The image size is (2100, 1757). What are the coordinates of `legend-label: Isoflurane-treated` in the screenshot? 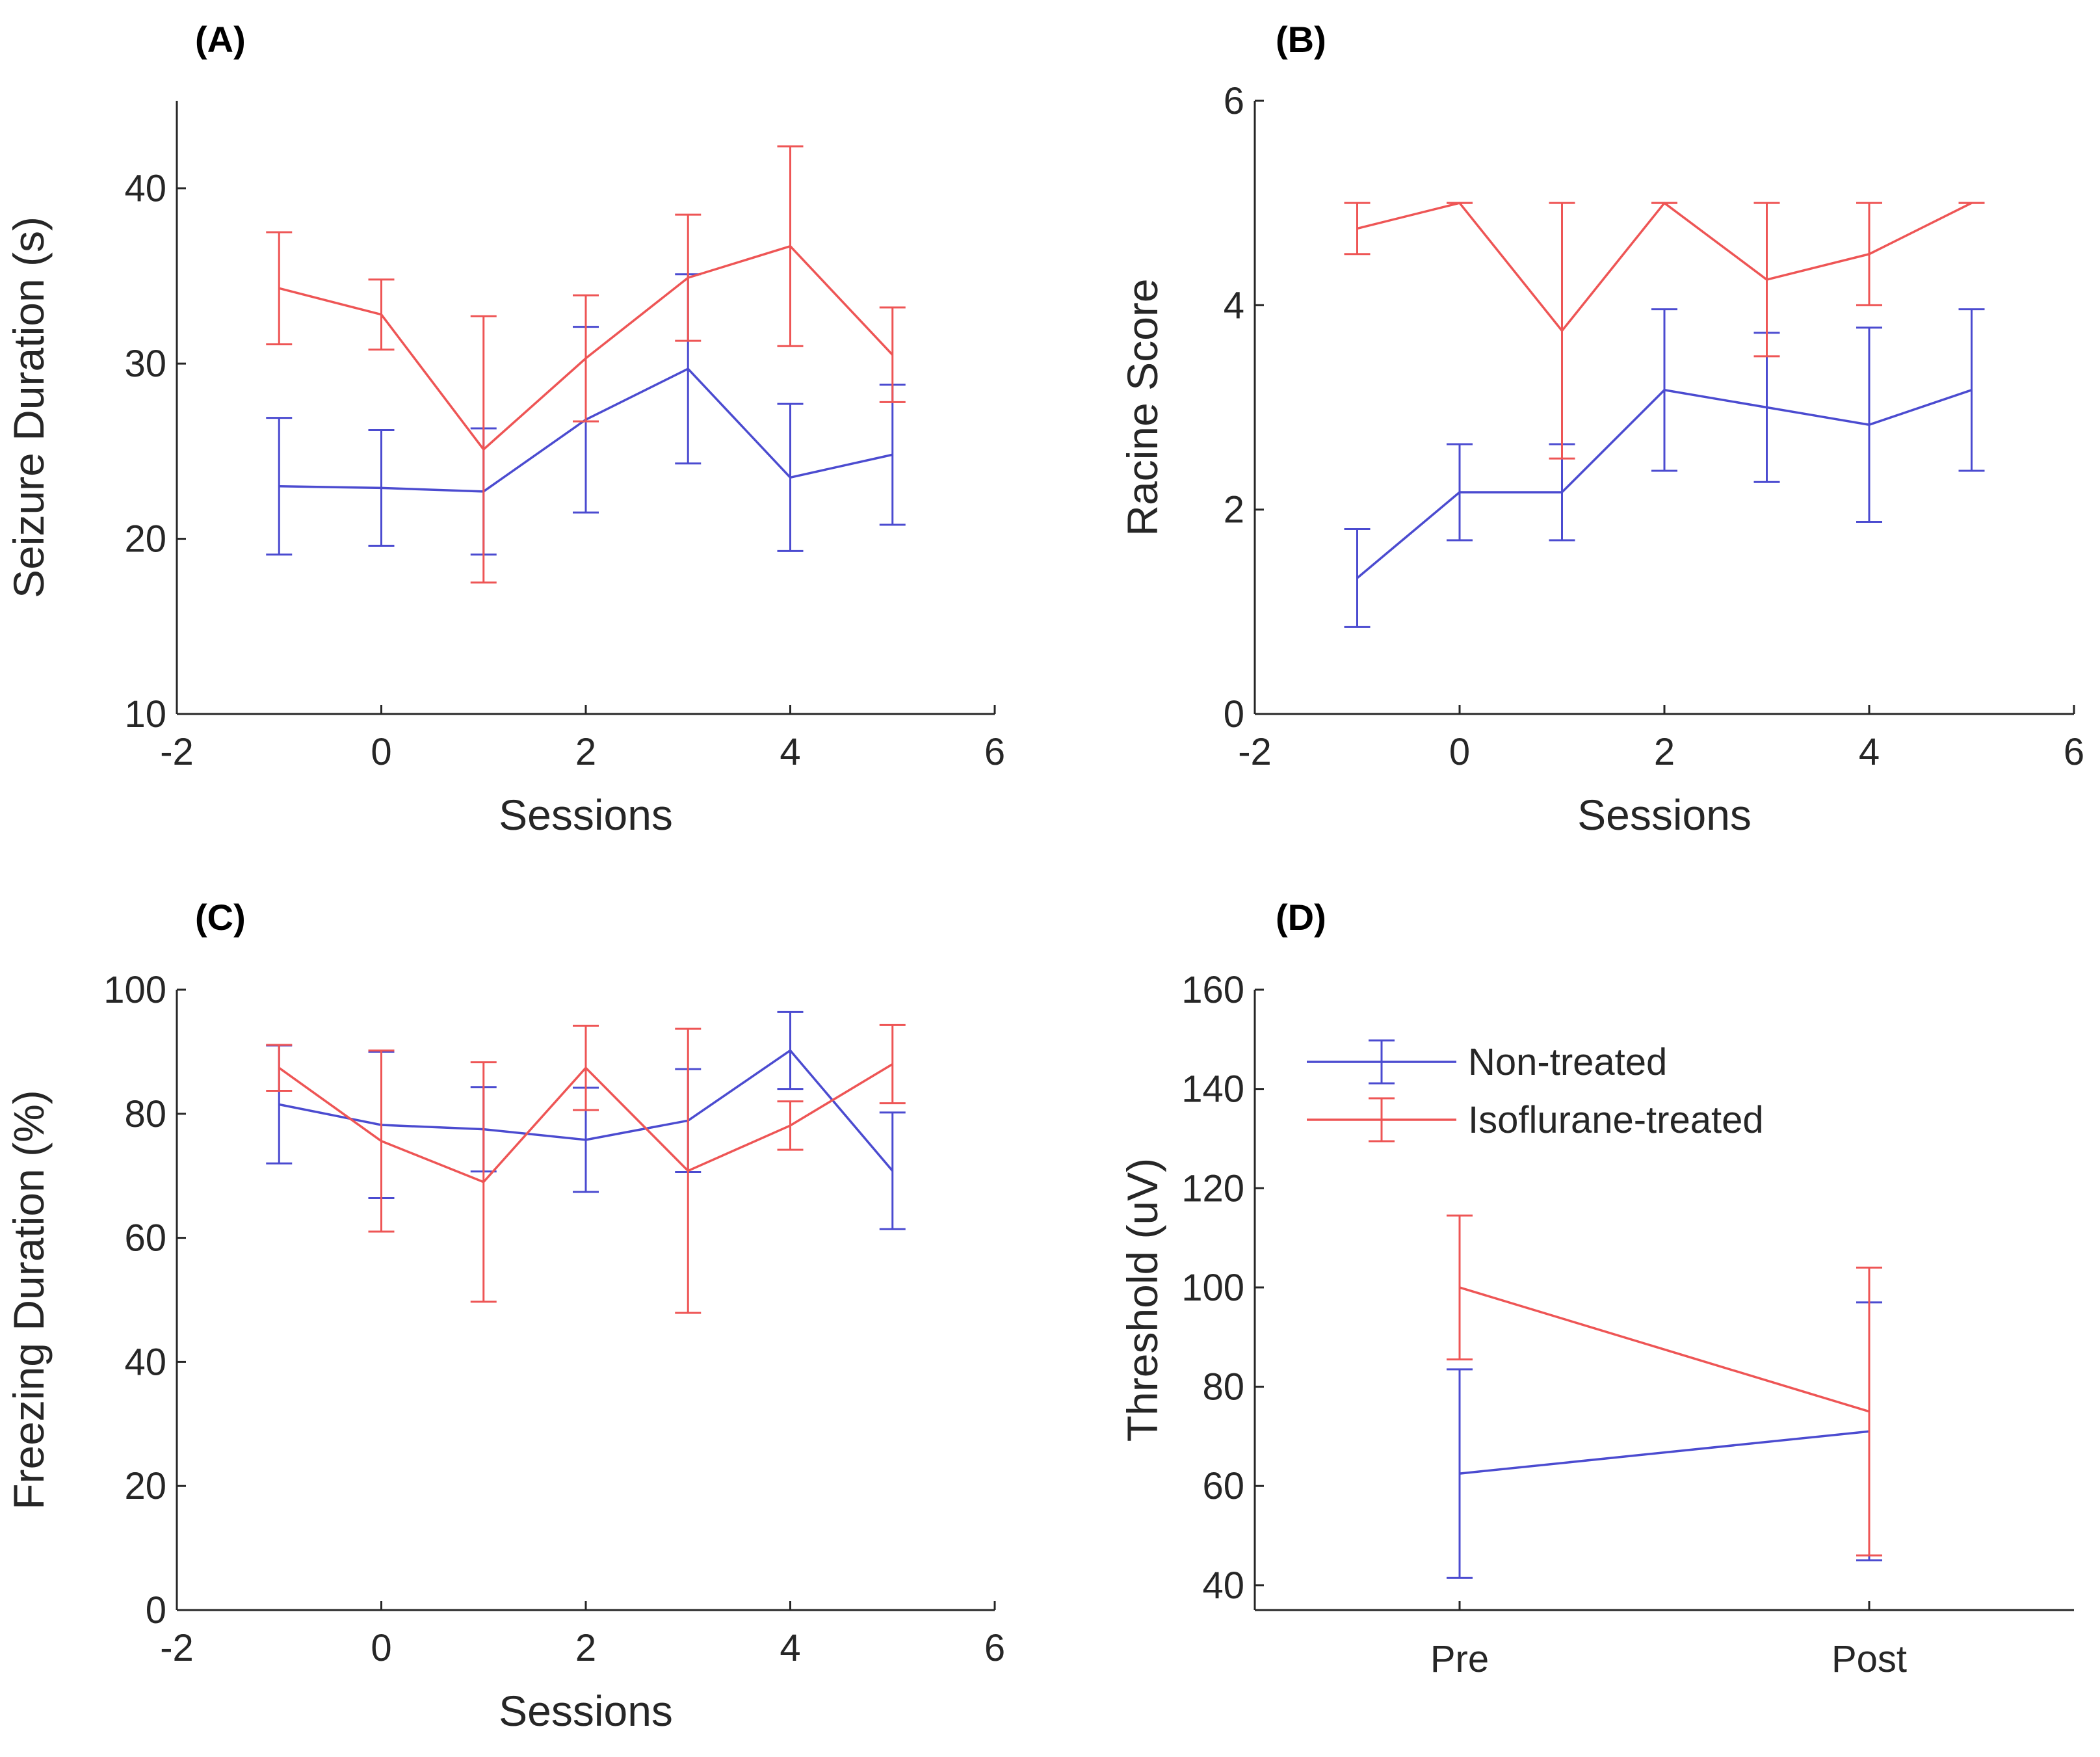 It's located at (1616, 1120).